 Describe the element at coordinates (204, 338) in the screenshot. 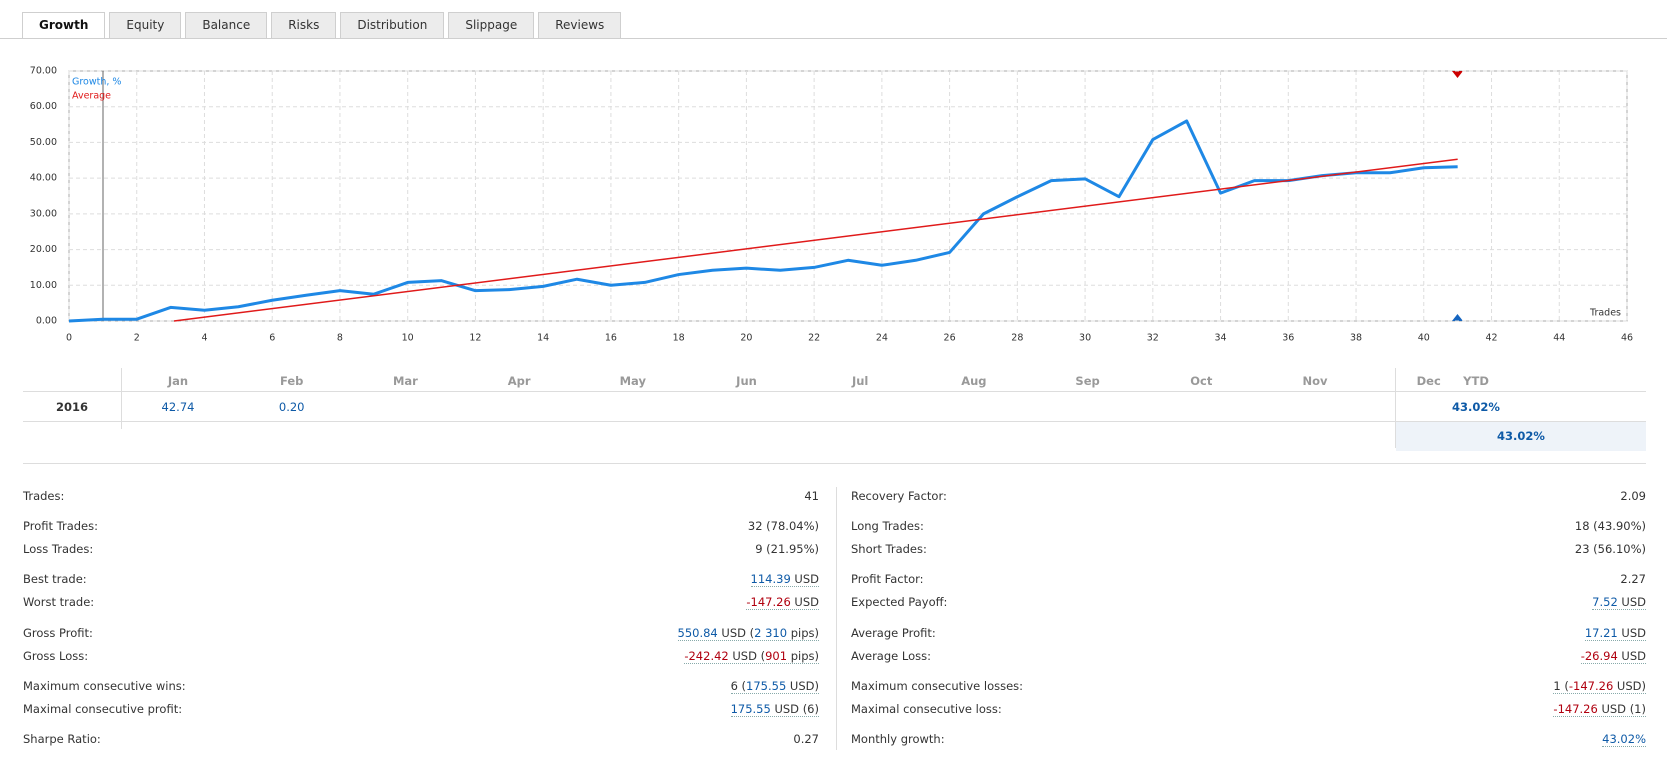

I see `x-tick-label: 4` at that location.